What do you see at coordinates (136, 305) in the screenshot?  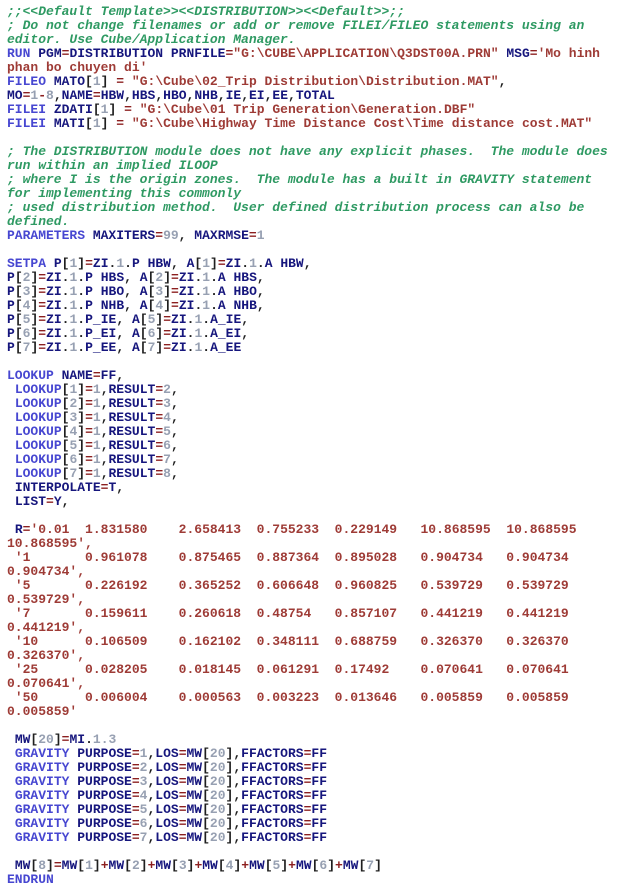 I see `code-line: P[4]=ZI.1.P NHB, A[4]=ZI.1.A NHB,` at bounding box center [136, 305].